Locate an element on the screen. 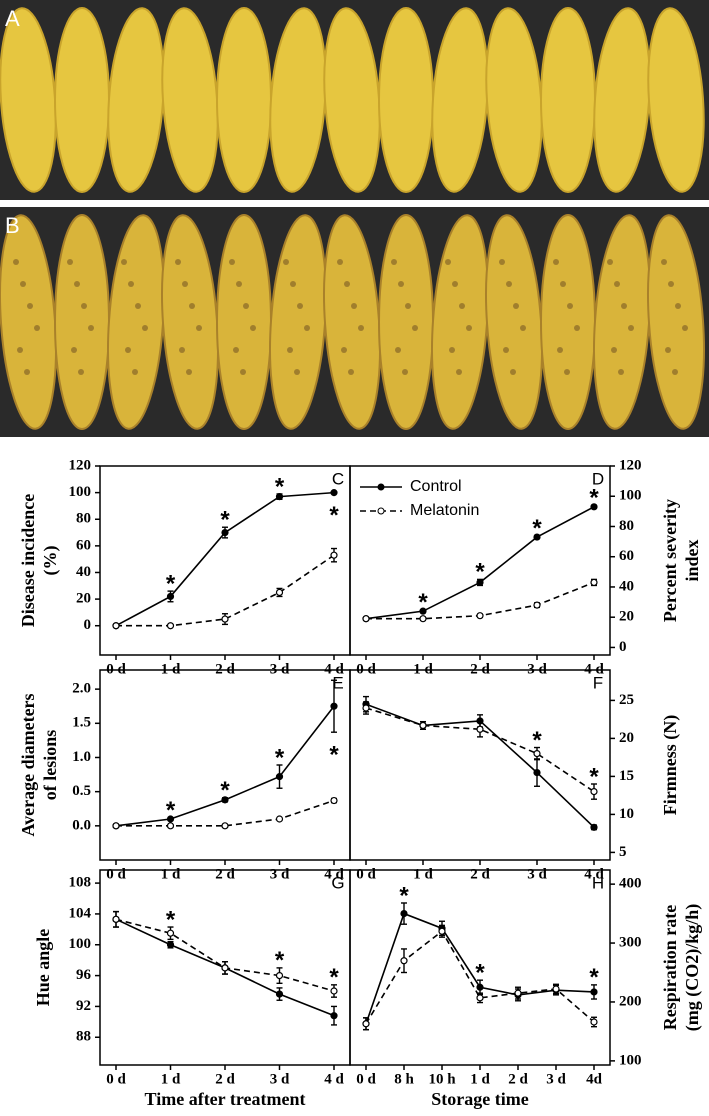  y-axis-label: Average diameters is located at coordinates (28, 764).